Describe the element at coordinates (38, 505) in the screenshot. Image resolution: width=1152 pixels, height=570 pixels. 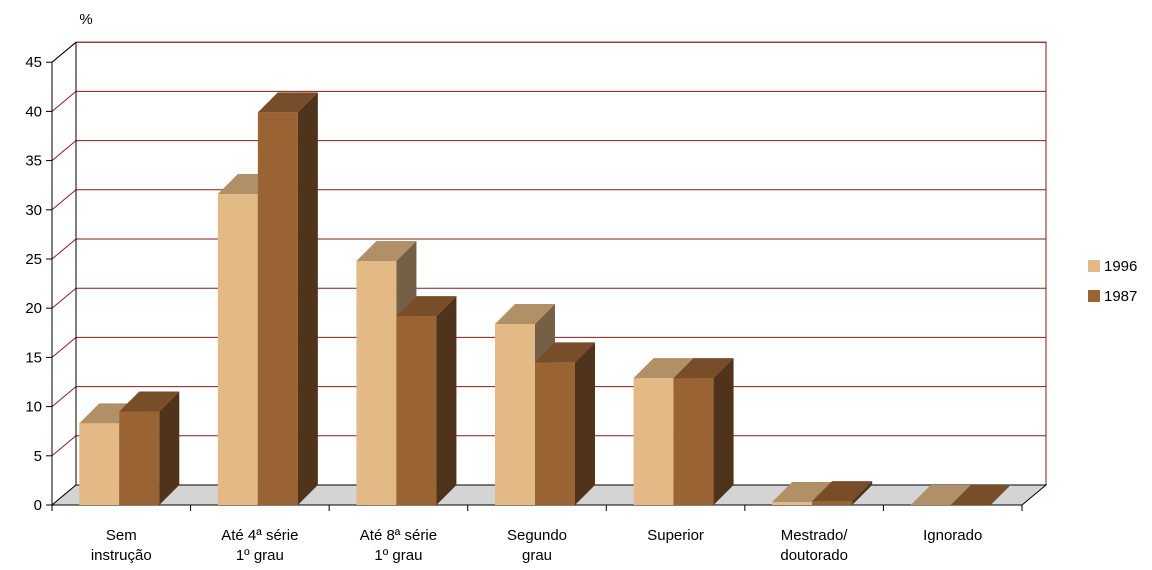
I see `y-tick-label: 0` at that location.